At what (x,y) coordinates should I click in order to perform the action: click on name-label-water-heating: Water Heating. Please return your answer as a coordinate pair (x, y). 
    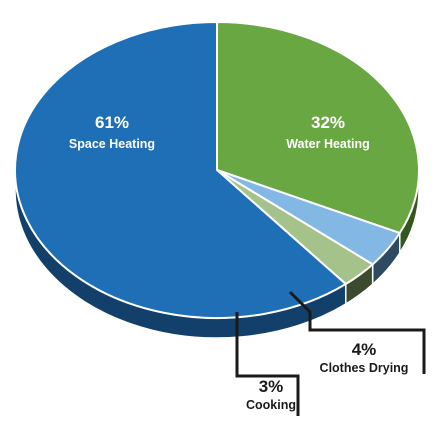
    Looking at the image, I should click on (328, 144).